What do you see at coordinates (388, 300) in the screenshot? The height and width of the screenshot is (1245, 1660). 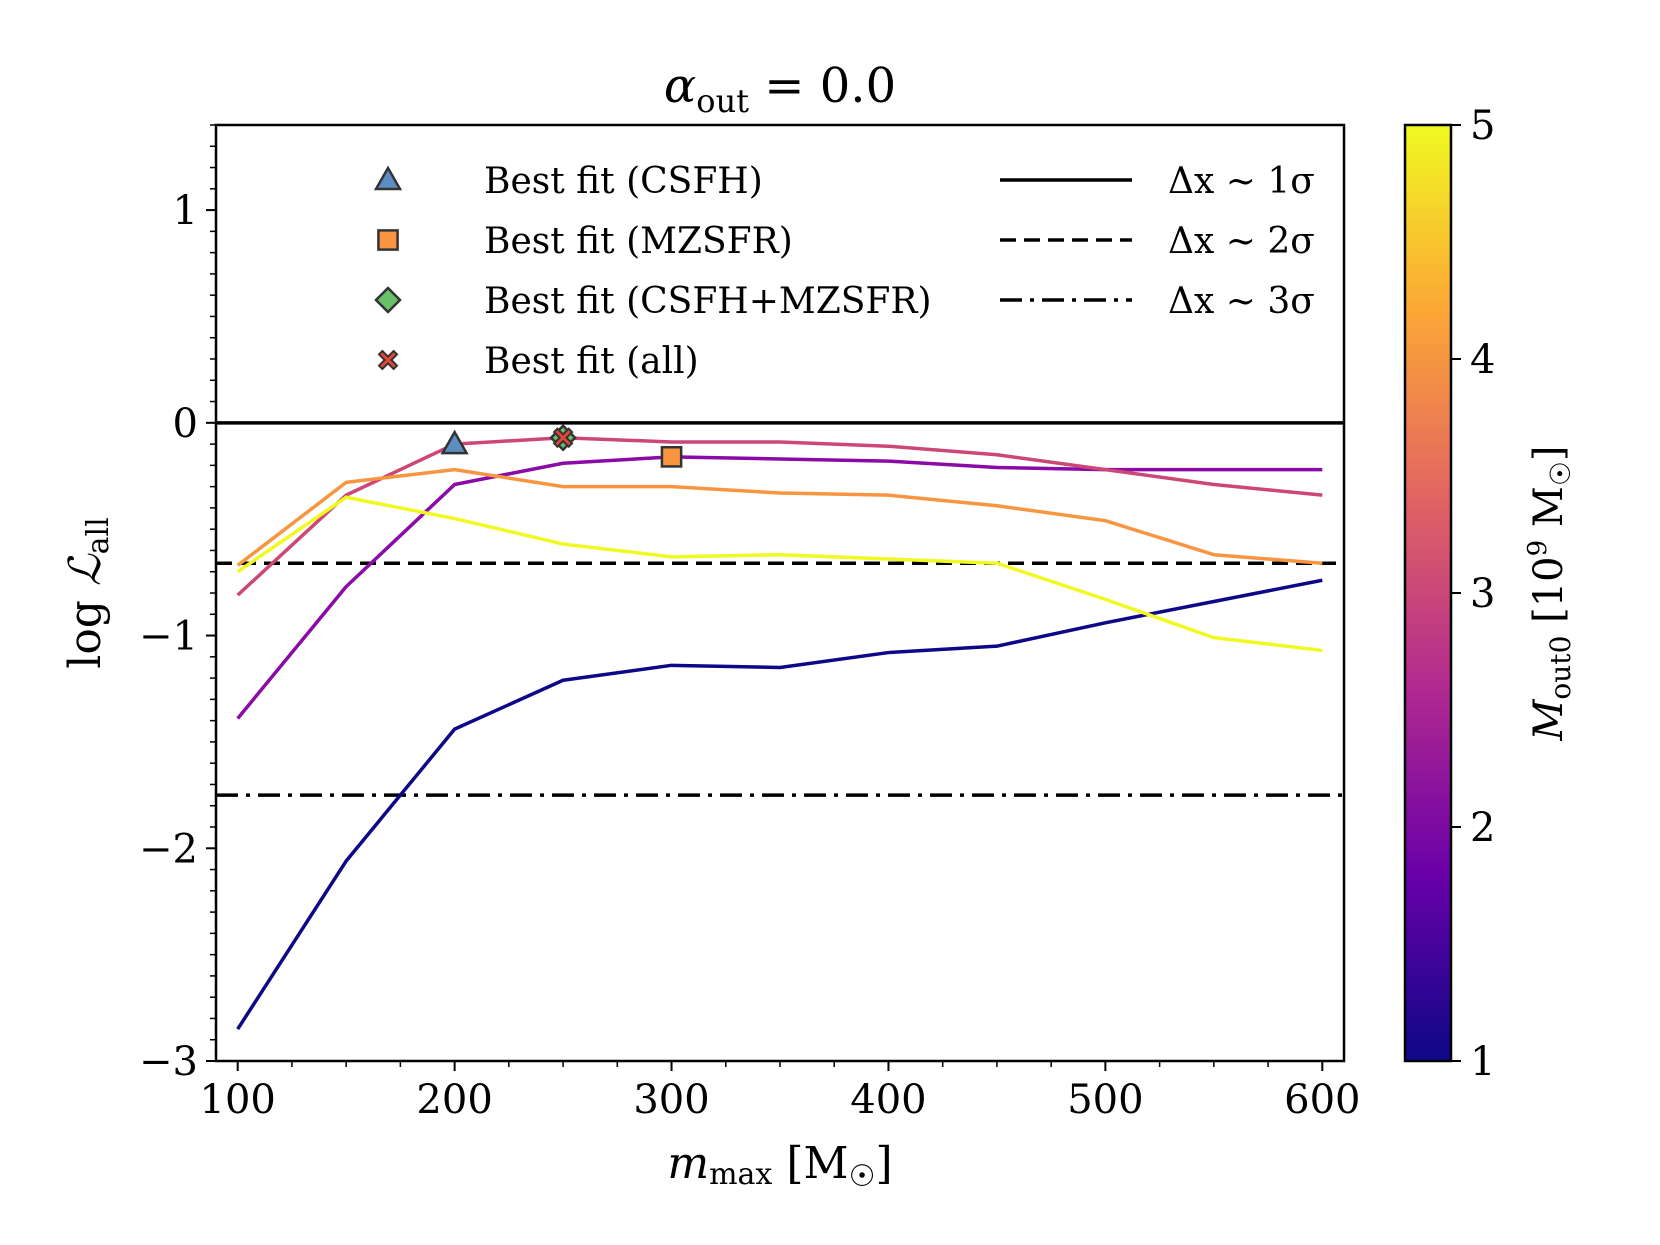 I see `legend-marker-diamond` at bounding box center [388, 300].